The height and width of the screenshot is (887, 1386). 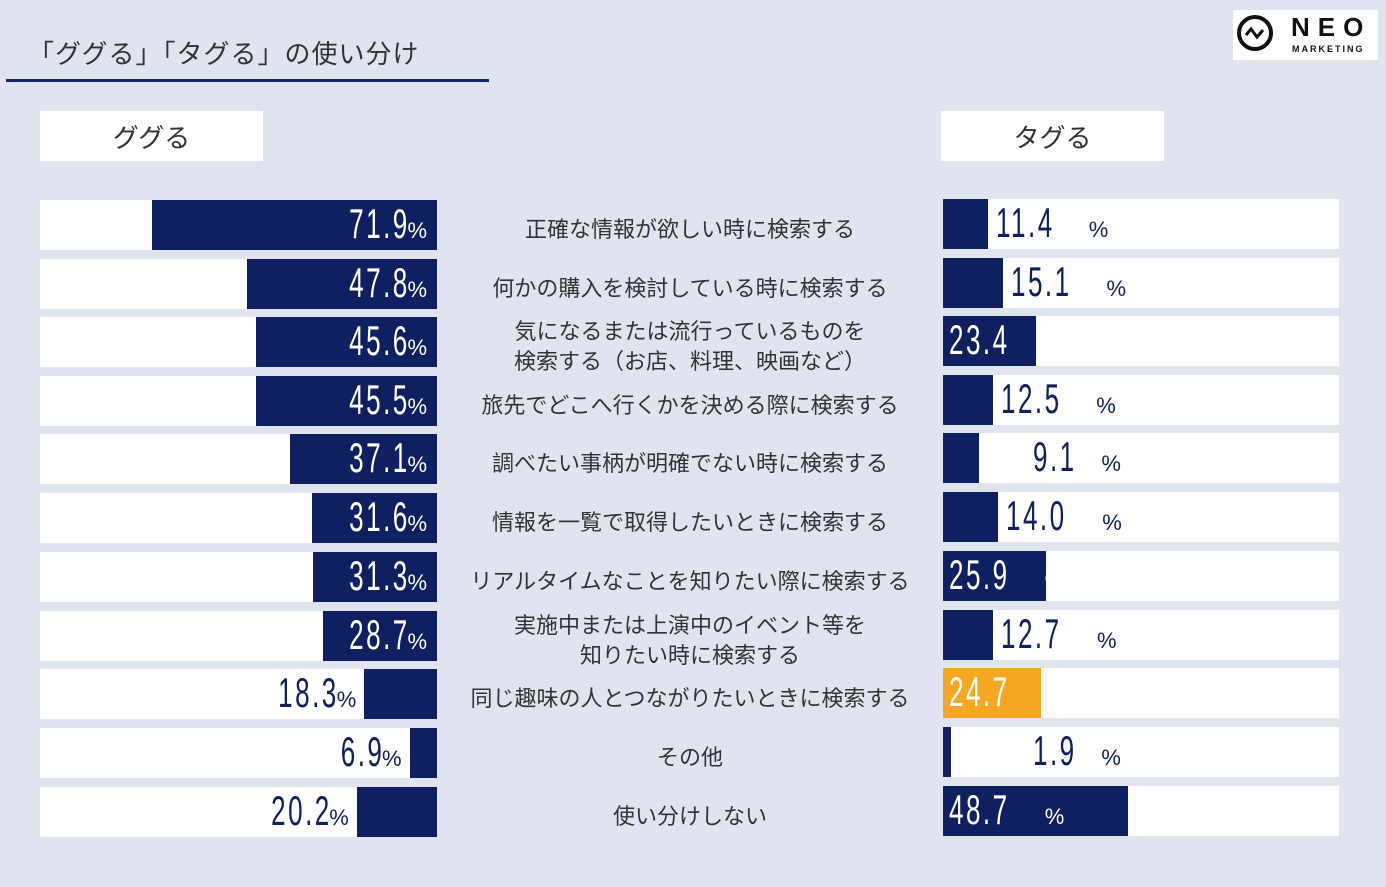 What do you see at coordinates (1141, 693) in the screenshot?
I see `taguru-bar-track: 24.7%` at bounding box center [1141, 693].